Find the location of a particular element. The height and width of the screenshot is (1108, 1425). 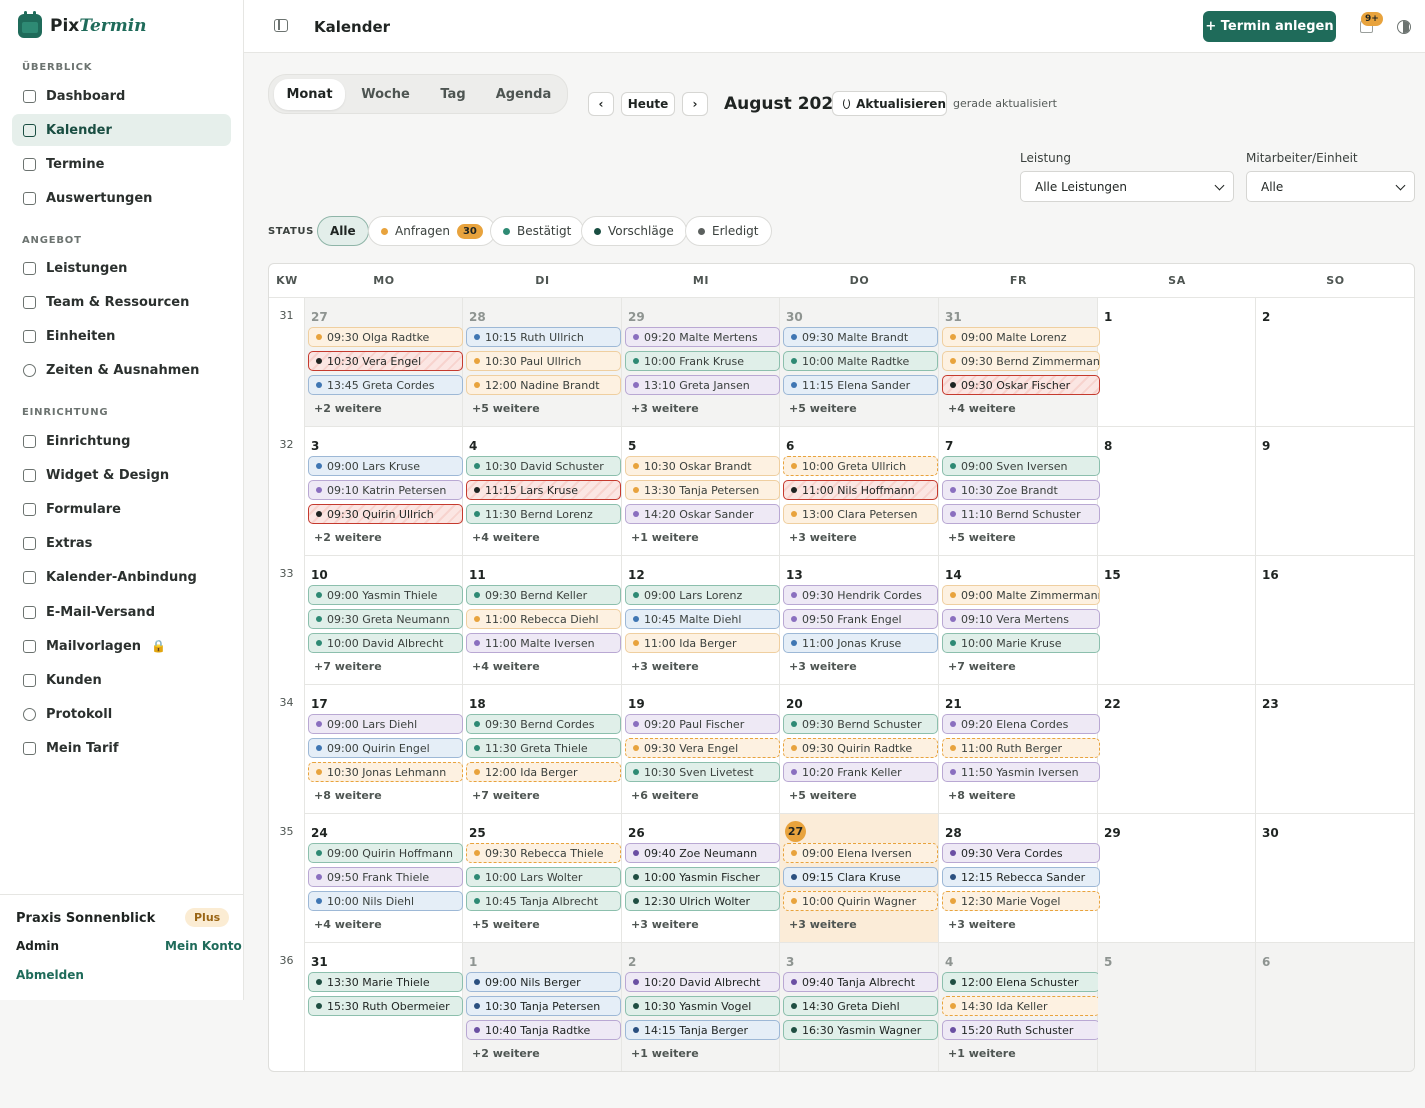

appointment-chip: 15:20 Ruth Schuster is located at coordinates (1021, 1030).